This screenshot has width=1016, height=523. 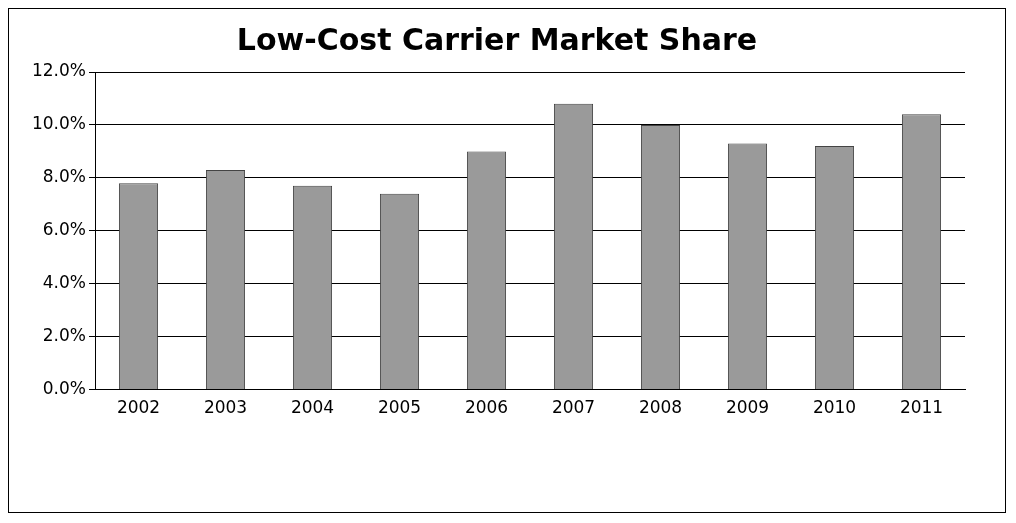 I want to click on x-tick-label: 2009, so click(x=747, y=407).